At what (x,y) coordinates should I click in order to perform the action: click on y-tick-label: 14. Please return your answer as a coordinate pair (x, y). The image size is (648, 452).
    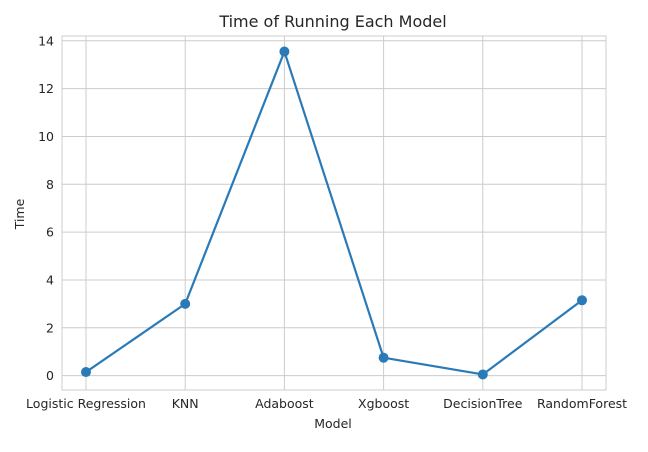
    Looking at the image, I should click on (46, 40).